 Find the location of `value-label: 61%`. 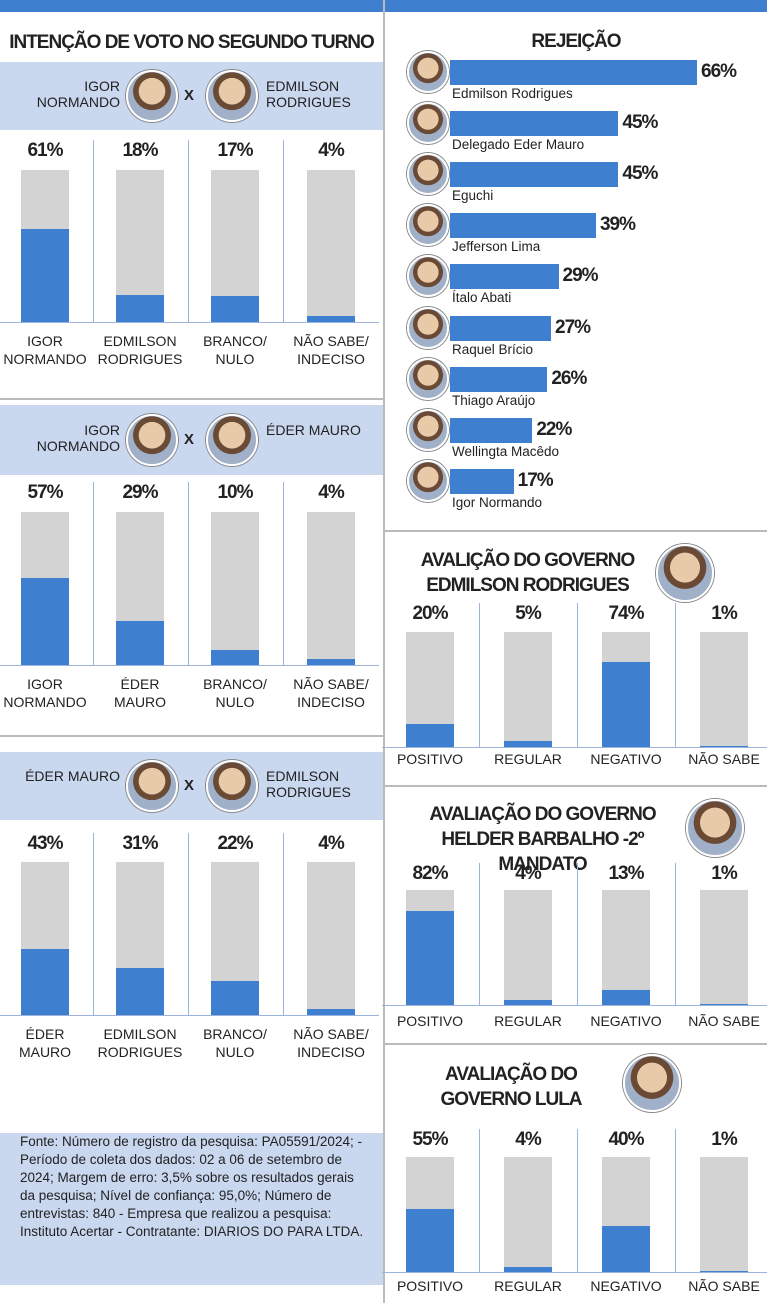

value-label: 61% is located at coordinates (45, 150).